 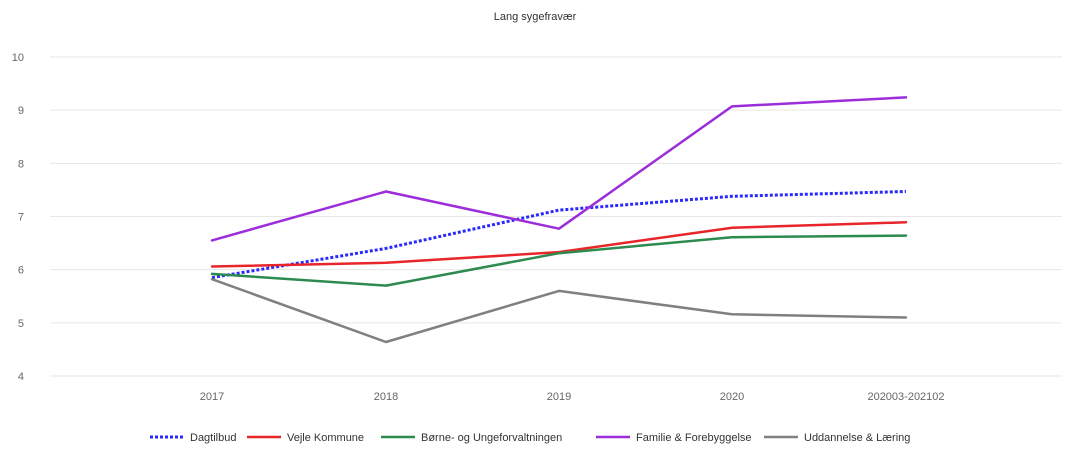 What do you see at coordinates (491, 438) in the screenshot?
I see `legend-label: Børne- og Ungeforvaltningen` at bounding box center [491, 438].